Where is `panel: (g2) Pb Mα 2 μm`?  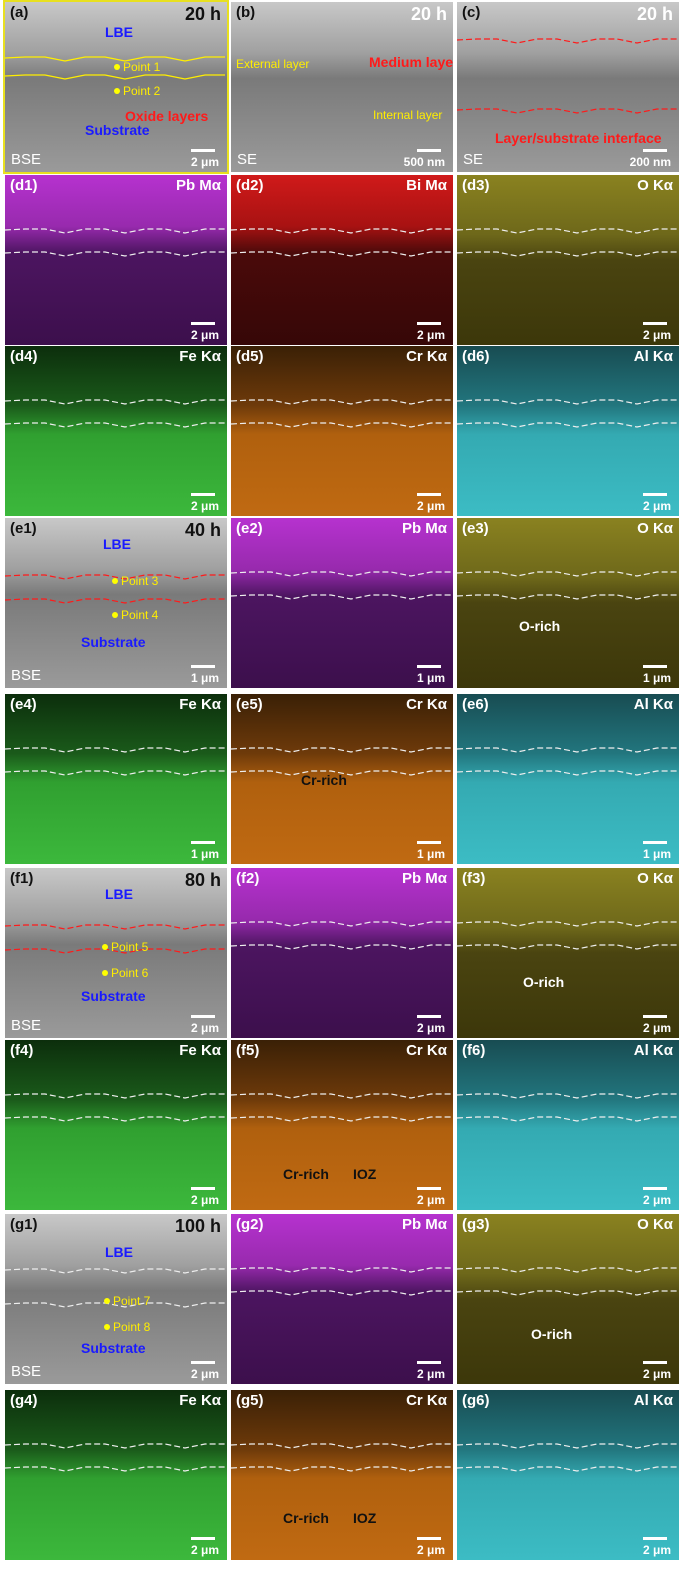 panel: (g2) Pb Mα 2 μm is located at coordinates (342, 1299).